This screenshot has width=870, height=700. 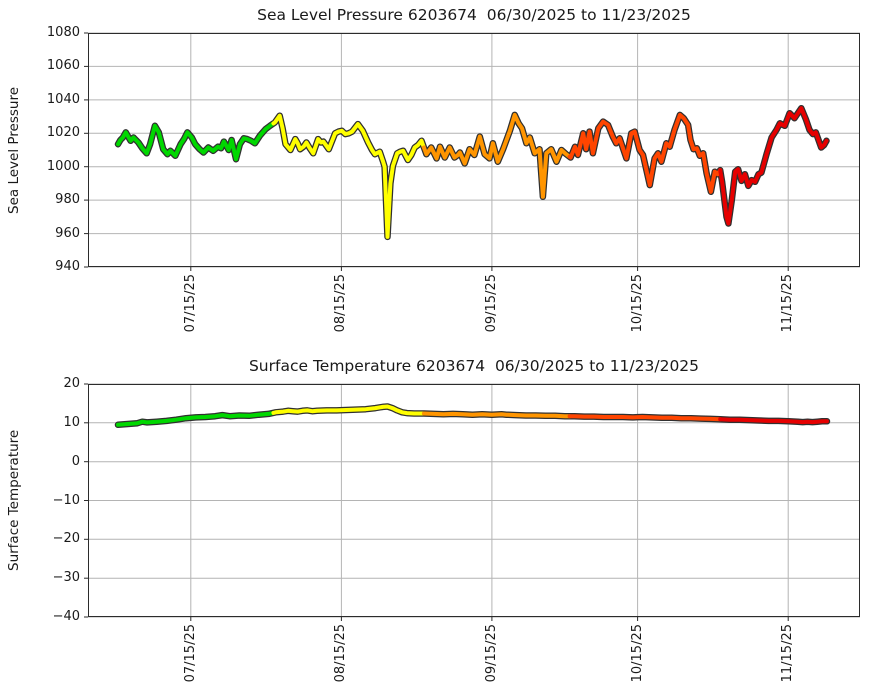 What do you see at coordinates (190, 303) in the screenshot?
I see `sea-level-pressure-x-tick-label: 07/15/25` at bounding box center [190, 303].